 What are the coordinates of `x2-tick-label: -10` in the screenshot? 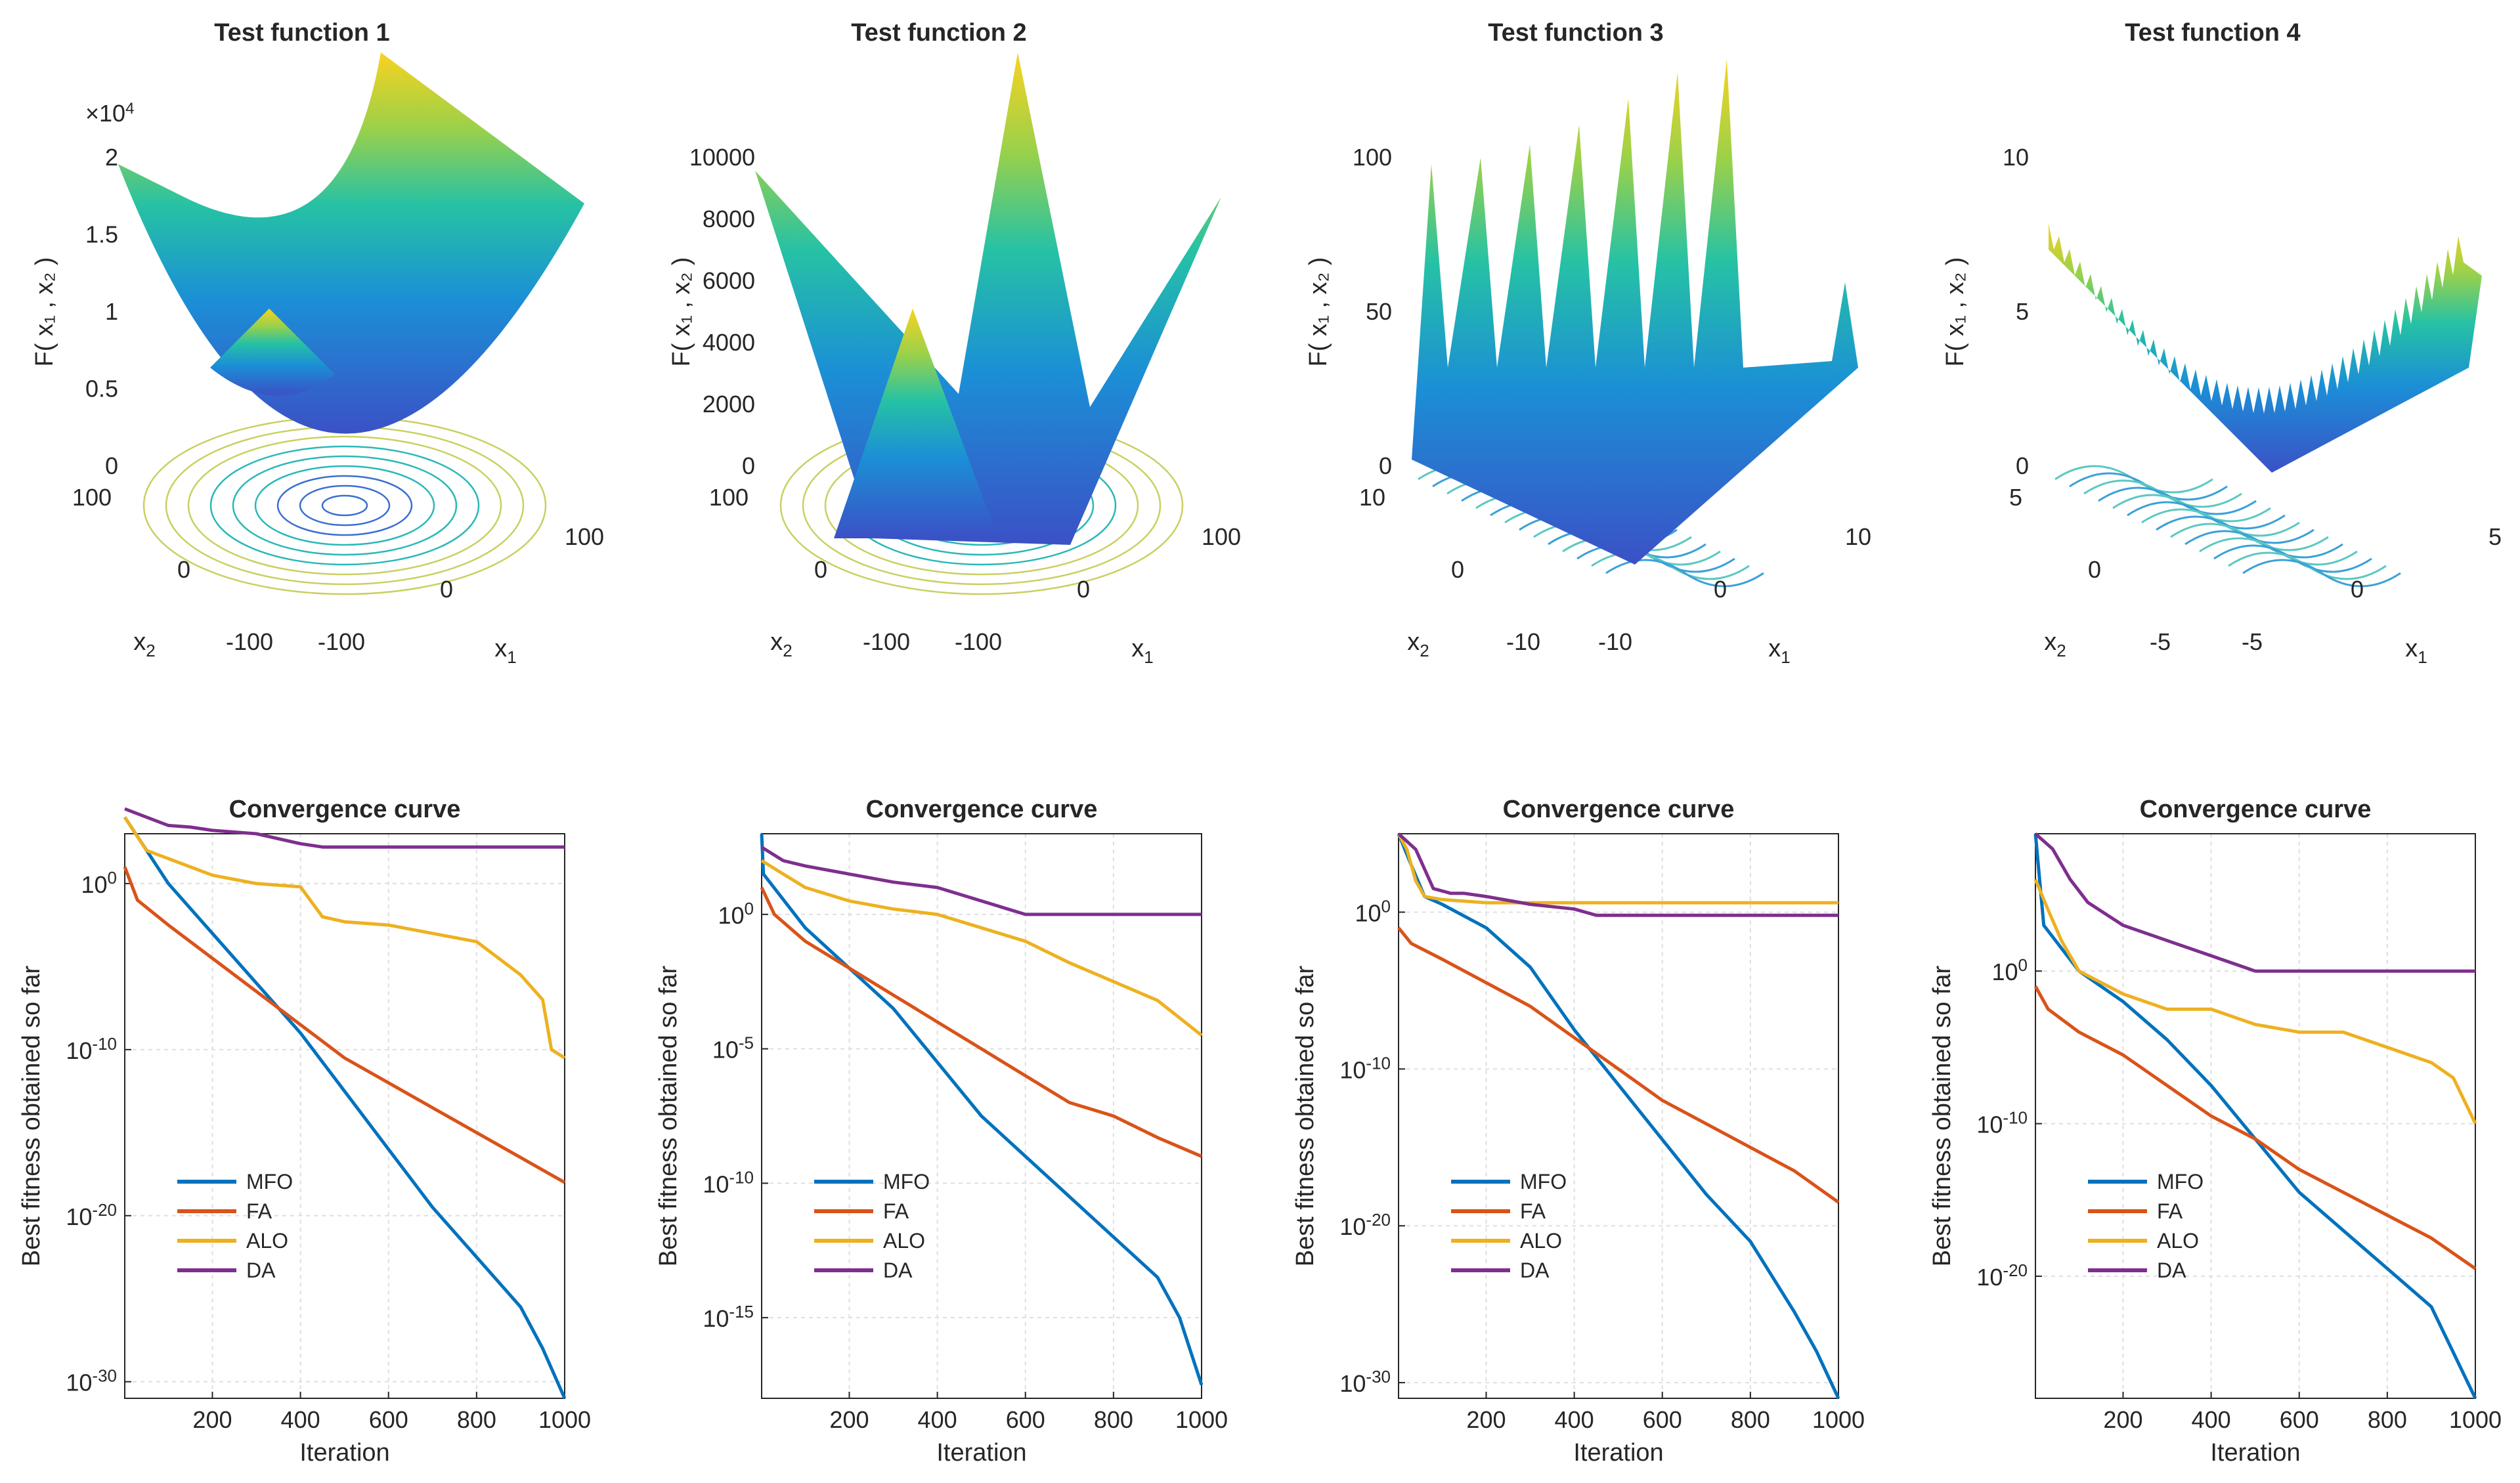 It's located at (1523, 642).